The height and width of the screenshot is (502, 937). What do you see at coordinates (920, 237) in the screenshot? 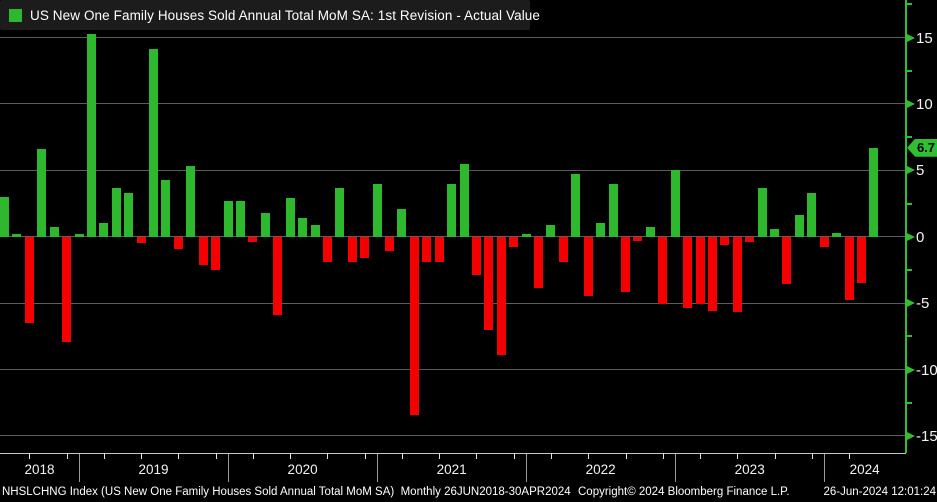
I see `y-axis-label: 0` at bounding box center [920, 237].